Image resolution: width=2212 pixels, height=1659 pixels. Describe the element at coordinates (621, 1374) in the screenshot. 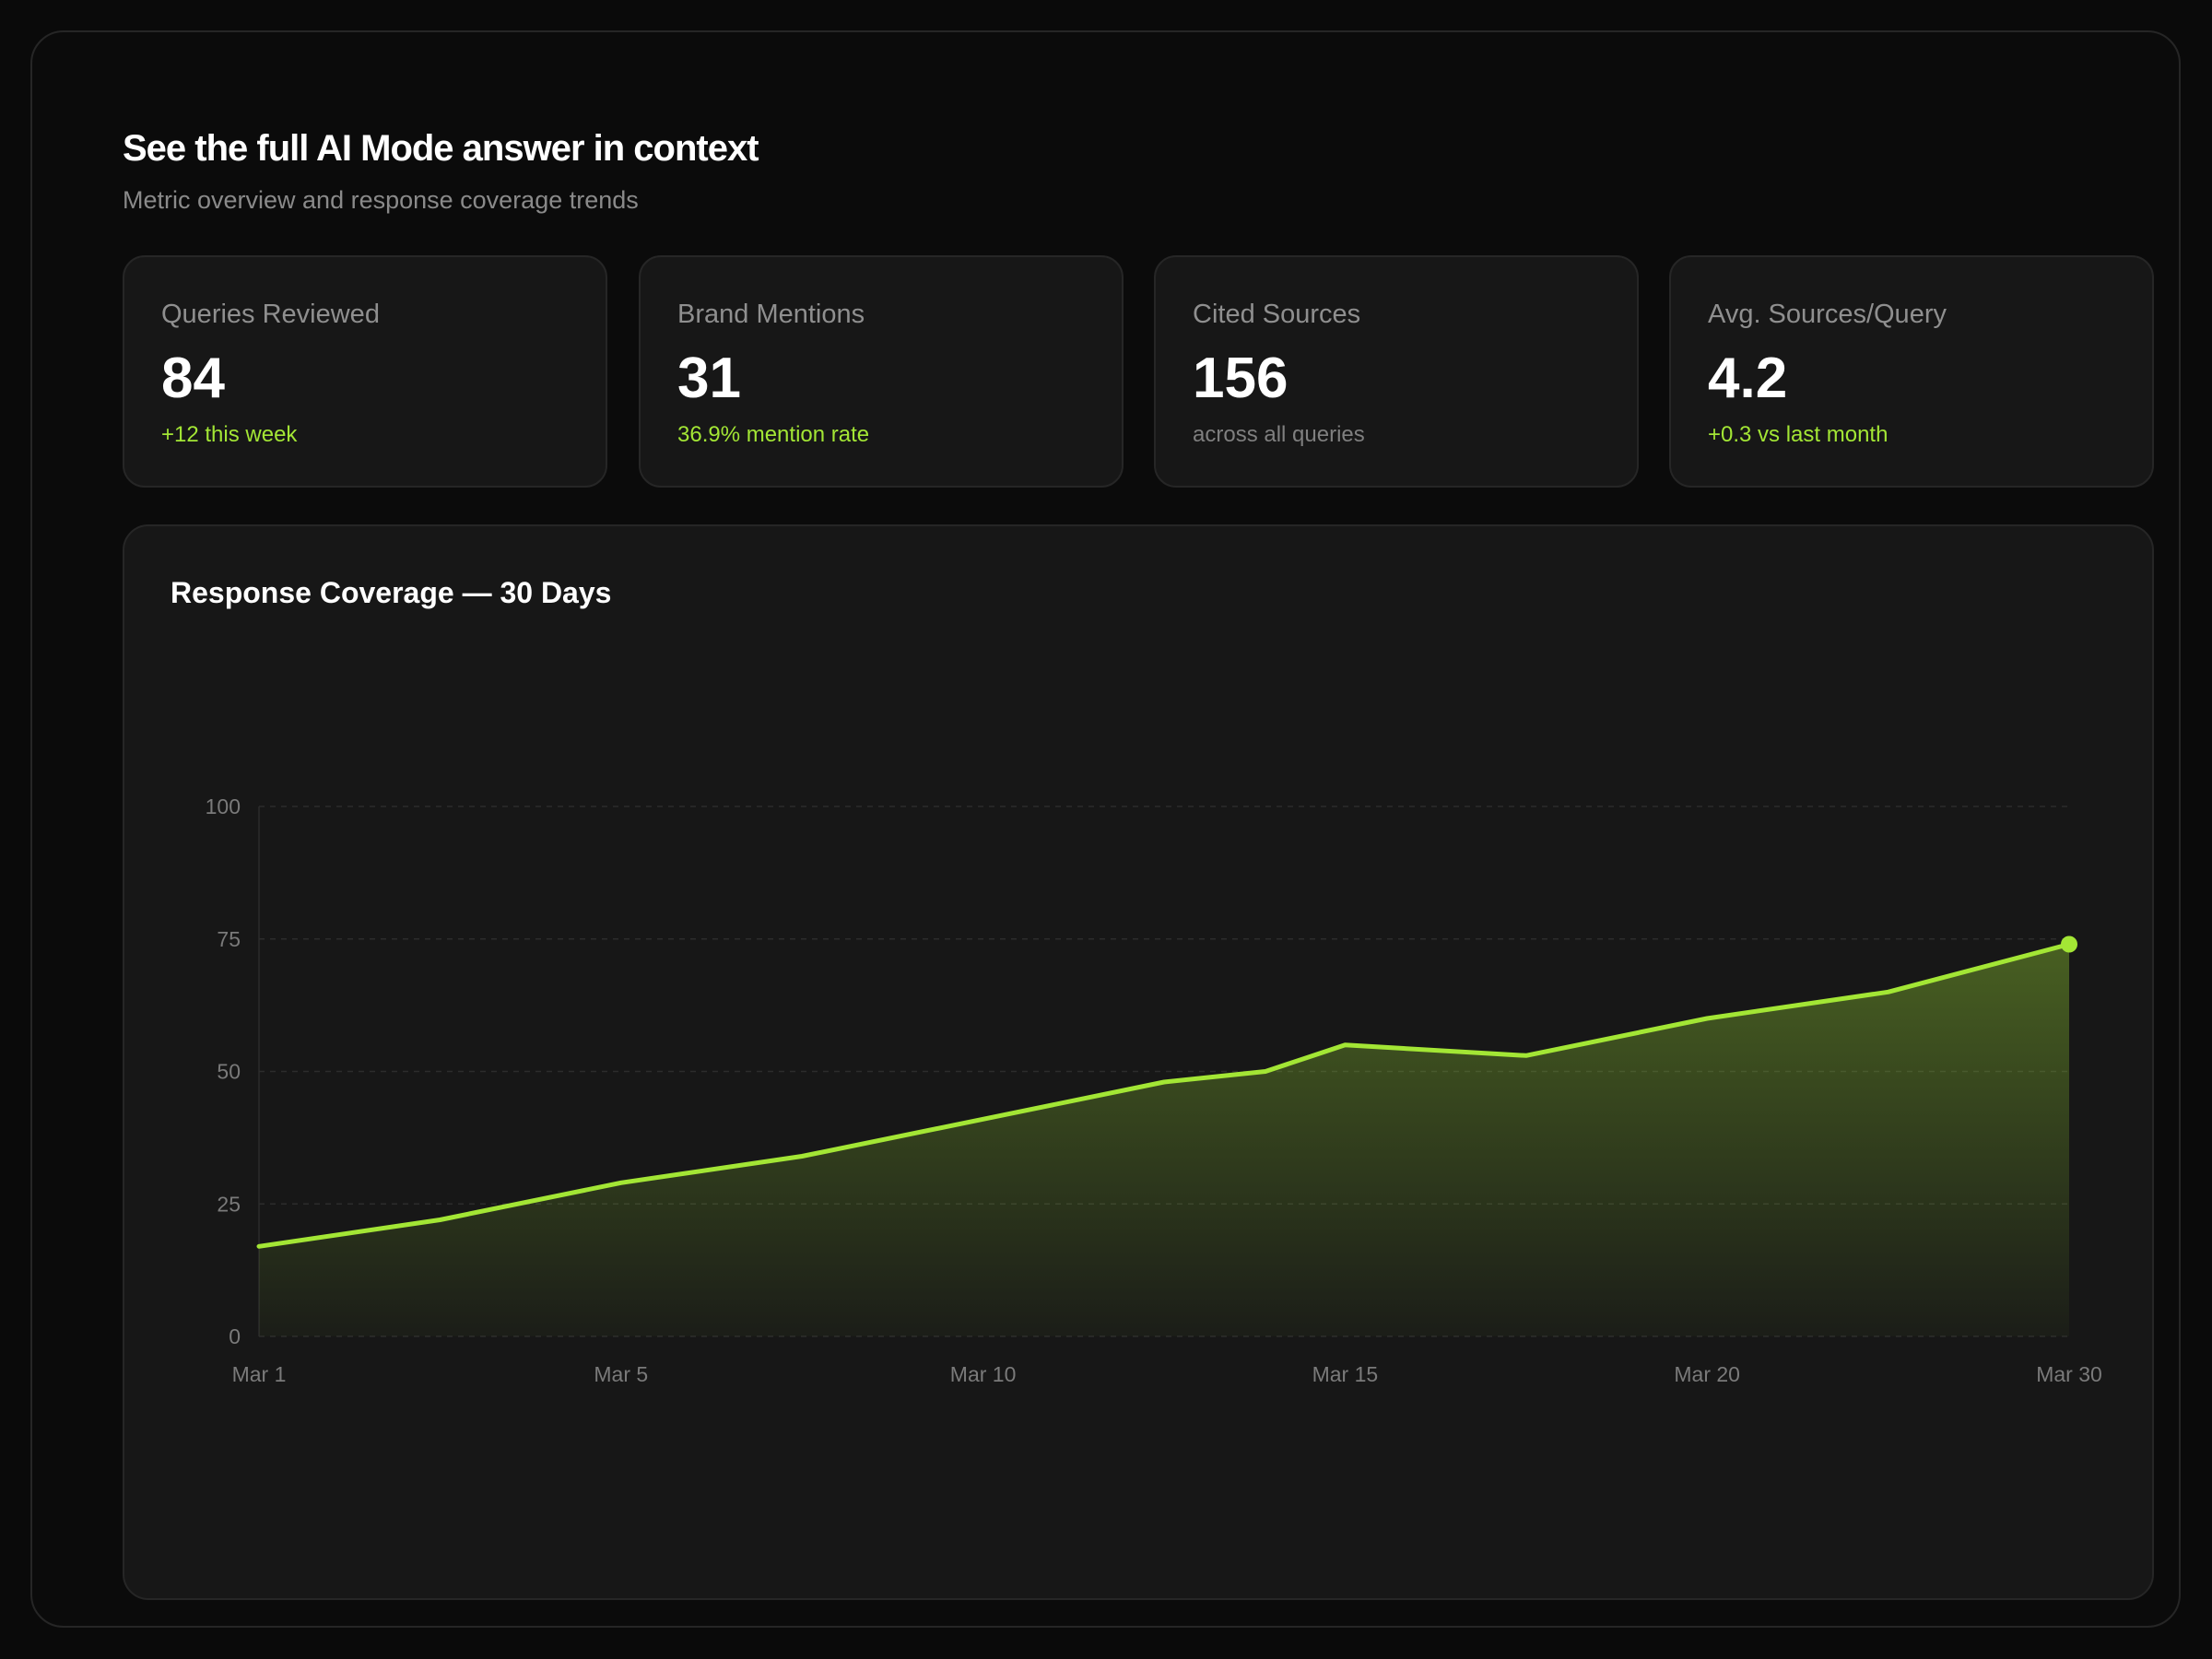

I see `x-tick-label: Mar 5` at that location.